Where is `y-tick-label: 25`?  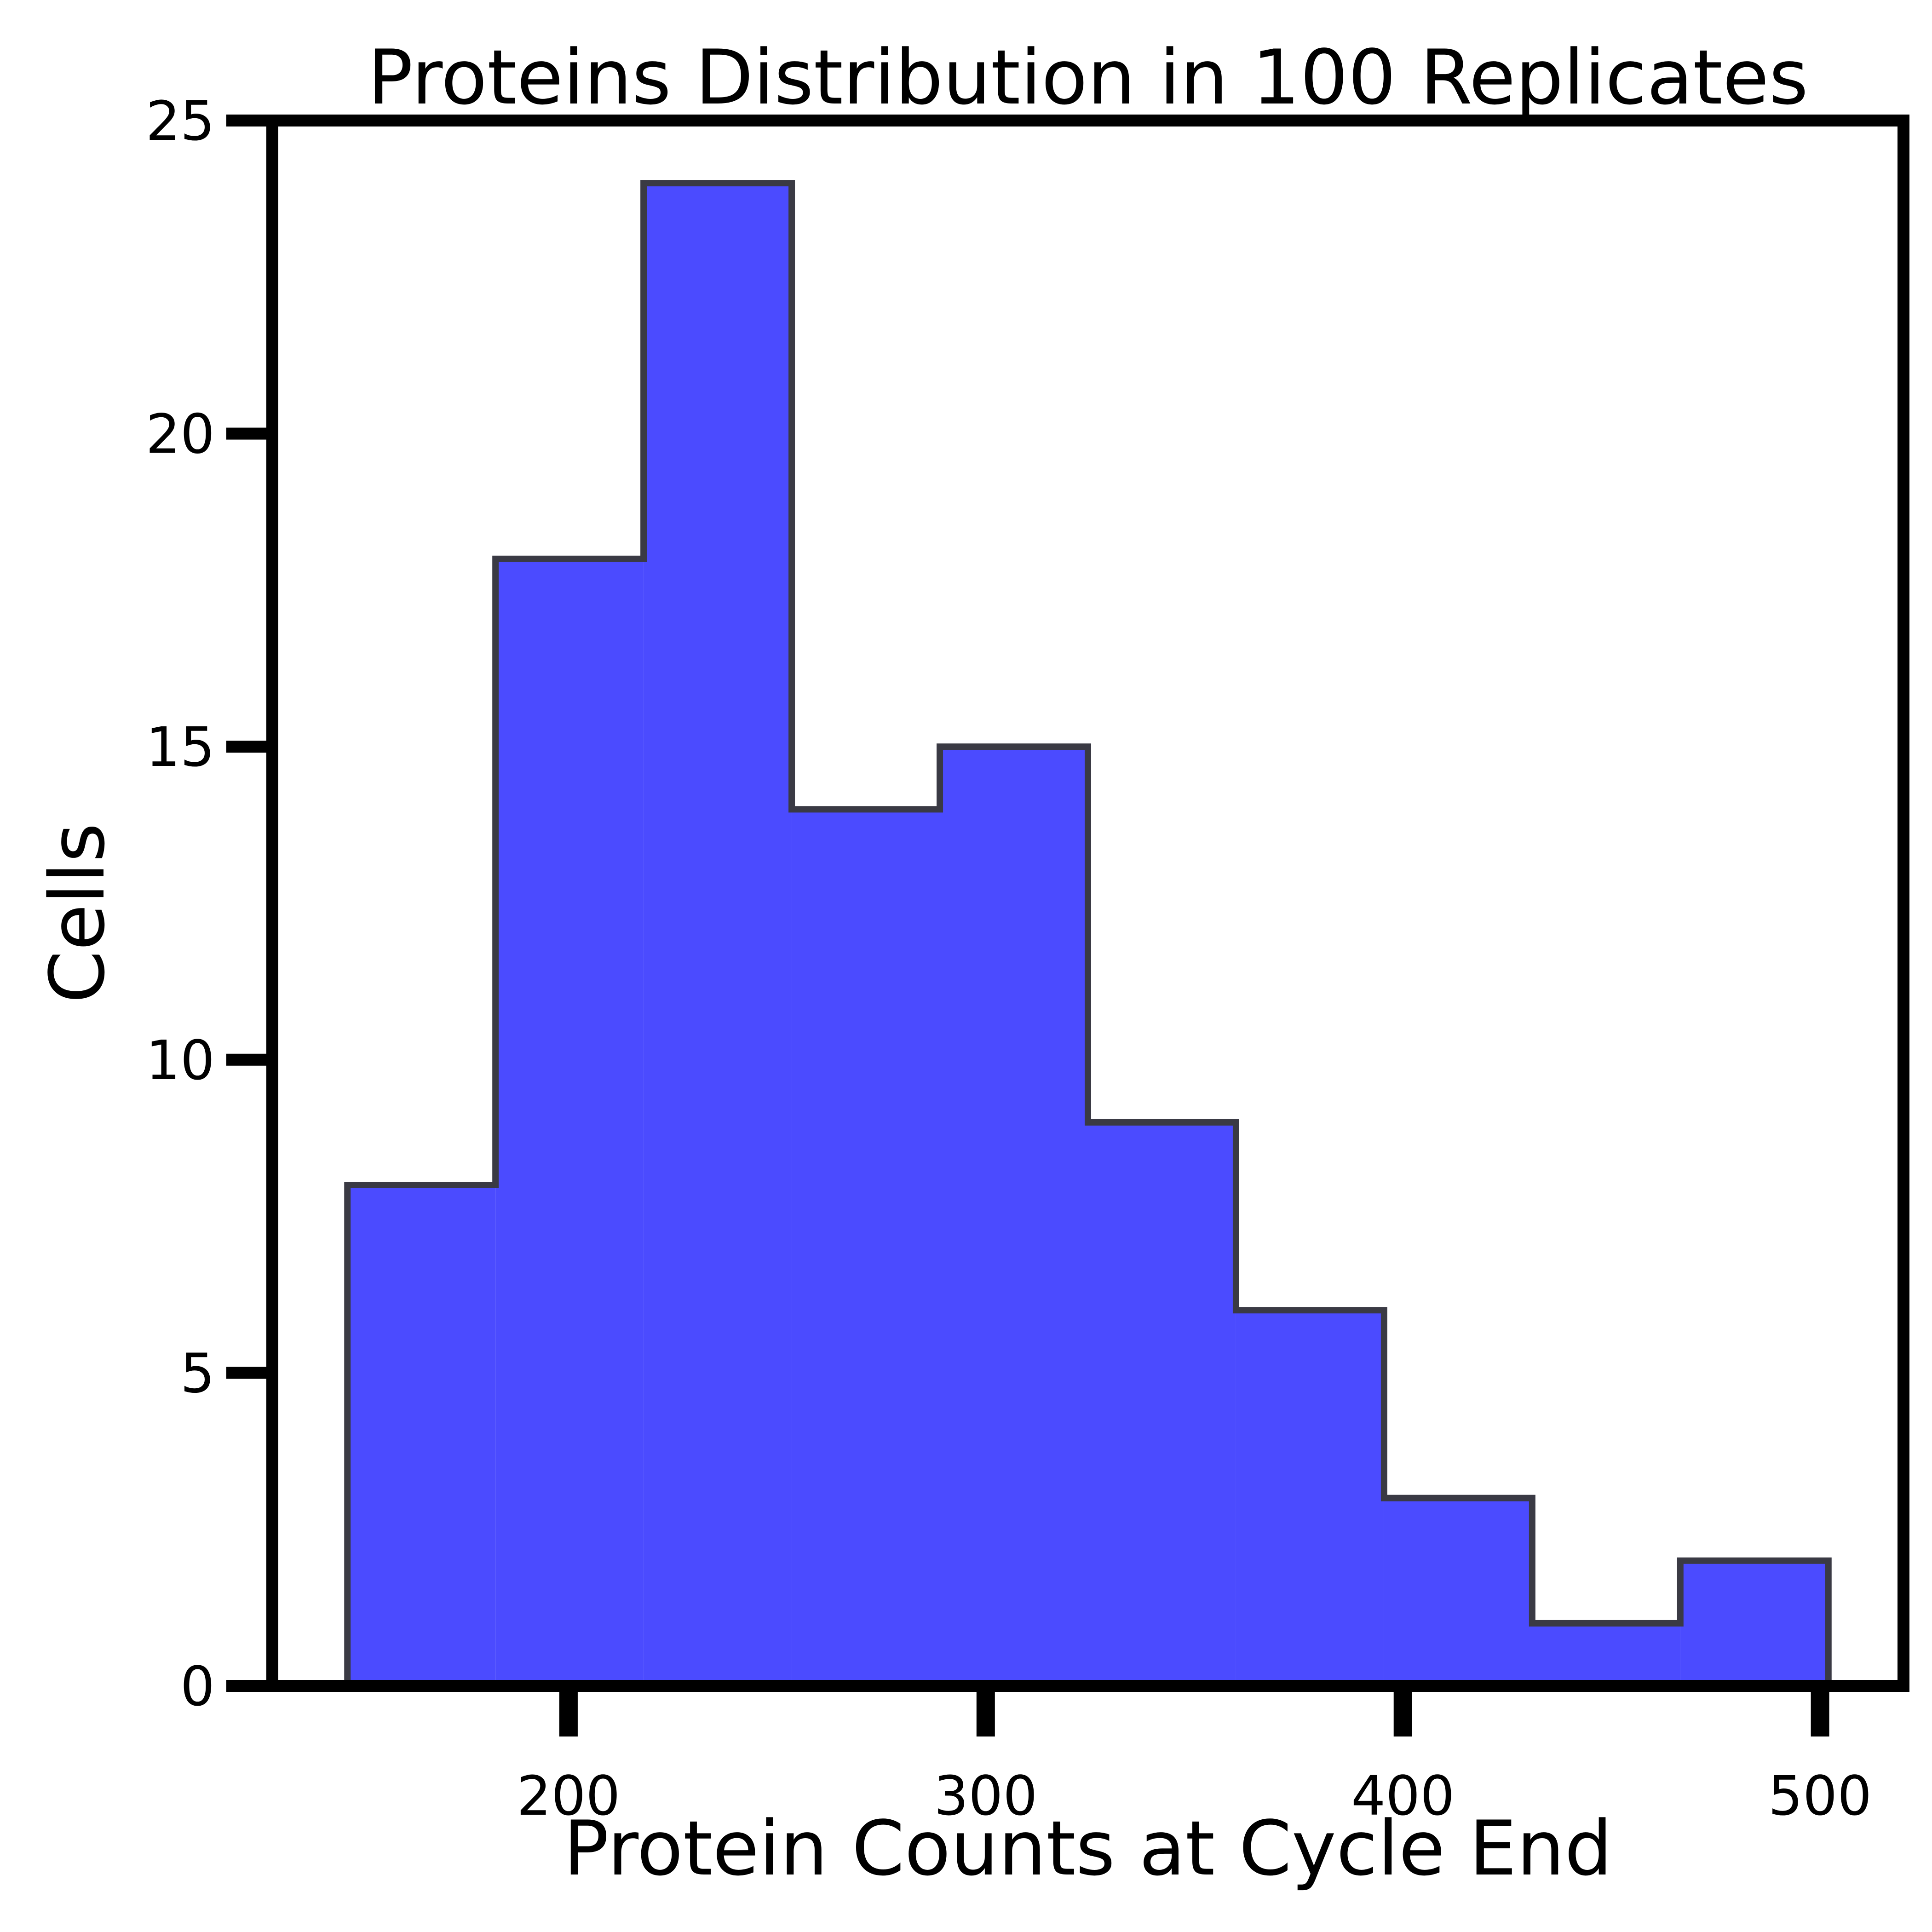 y-tick-label: 25 is located at coordinates (180, 121).